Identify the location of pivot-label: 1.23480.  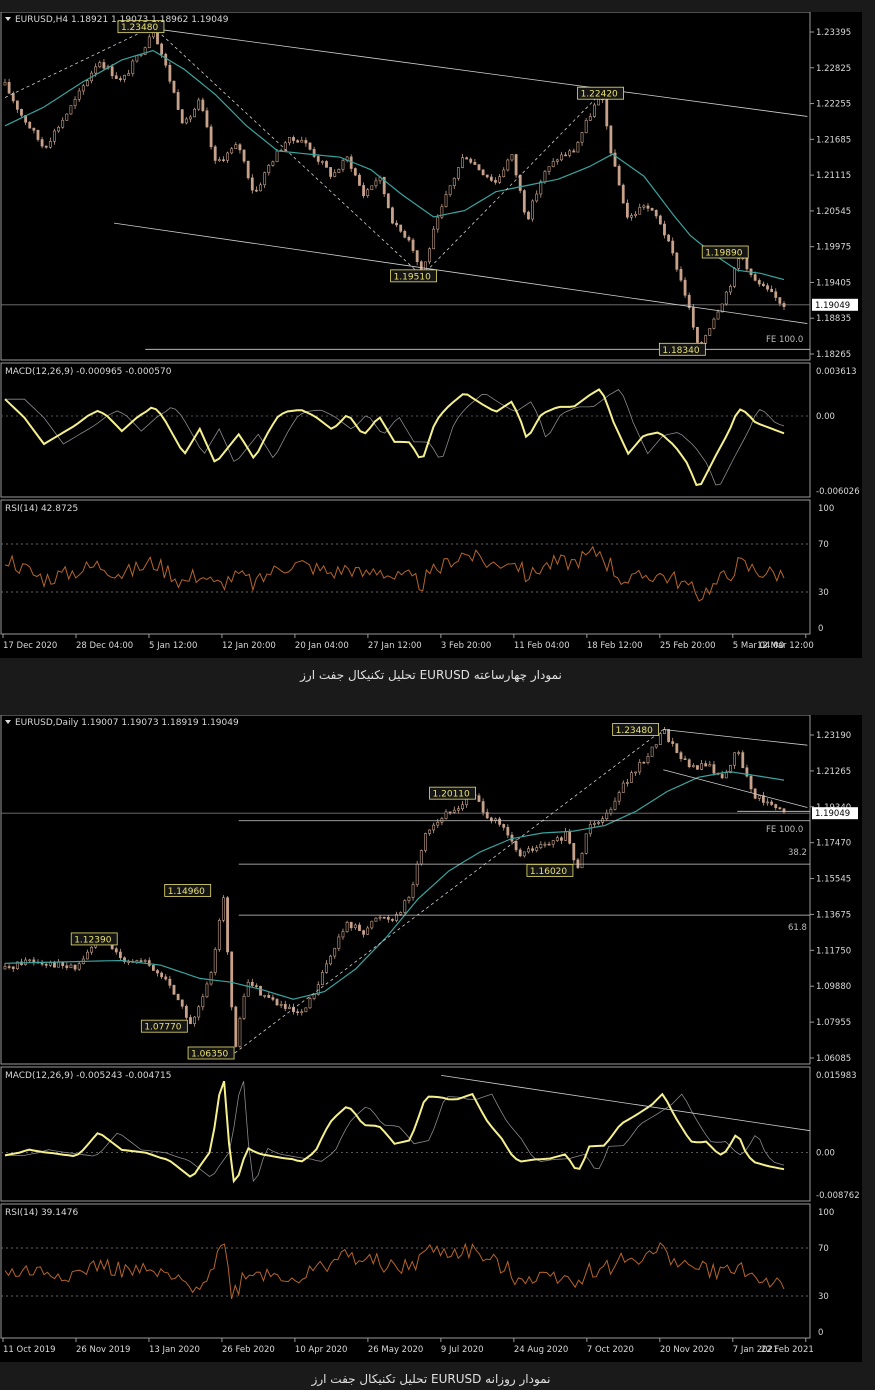
(139, 28).